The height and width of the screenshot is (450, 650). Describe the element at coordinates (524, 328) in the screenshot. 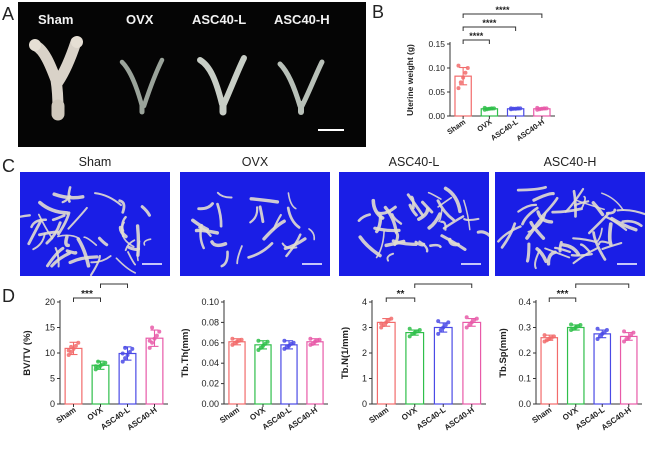

I see `y-tick-label: 0.3` at that location.